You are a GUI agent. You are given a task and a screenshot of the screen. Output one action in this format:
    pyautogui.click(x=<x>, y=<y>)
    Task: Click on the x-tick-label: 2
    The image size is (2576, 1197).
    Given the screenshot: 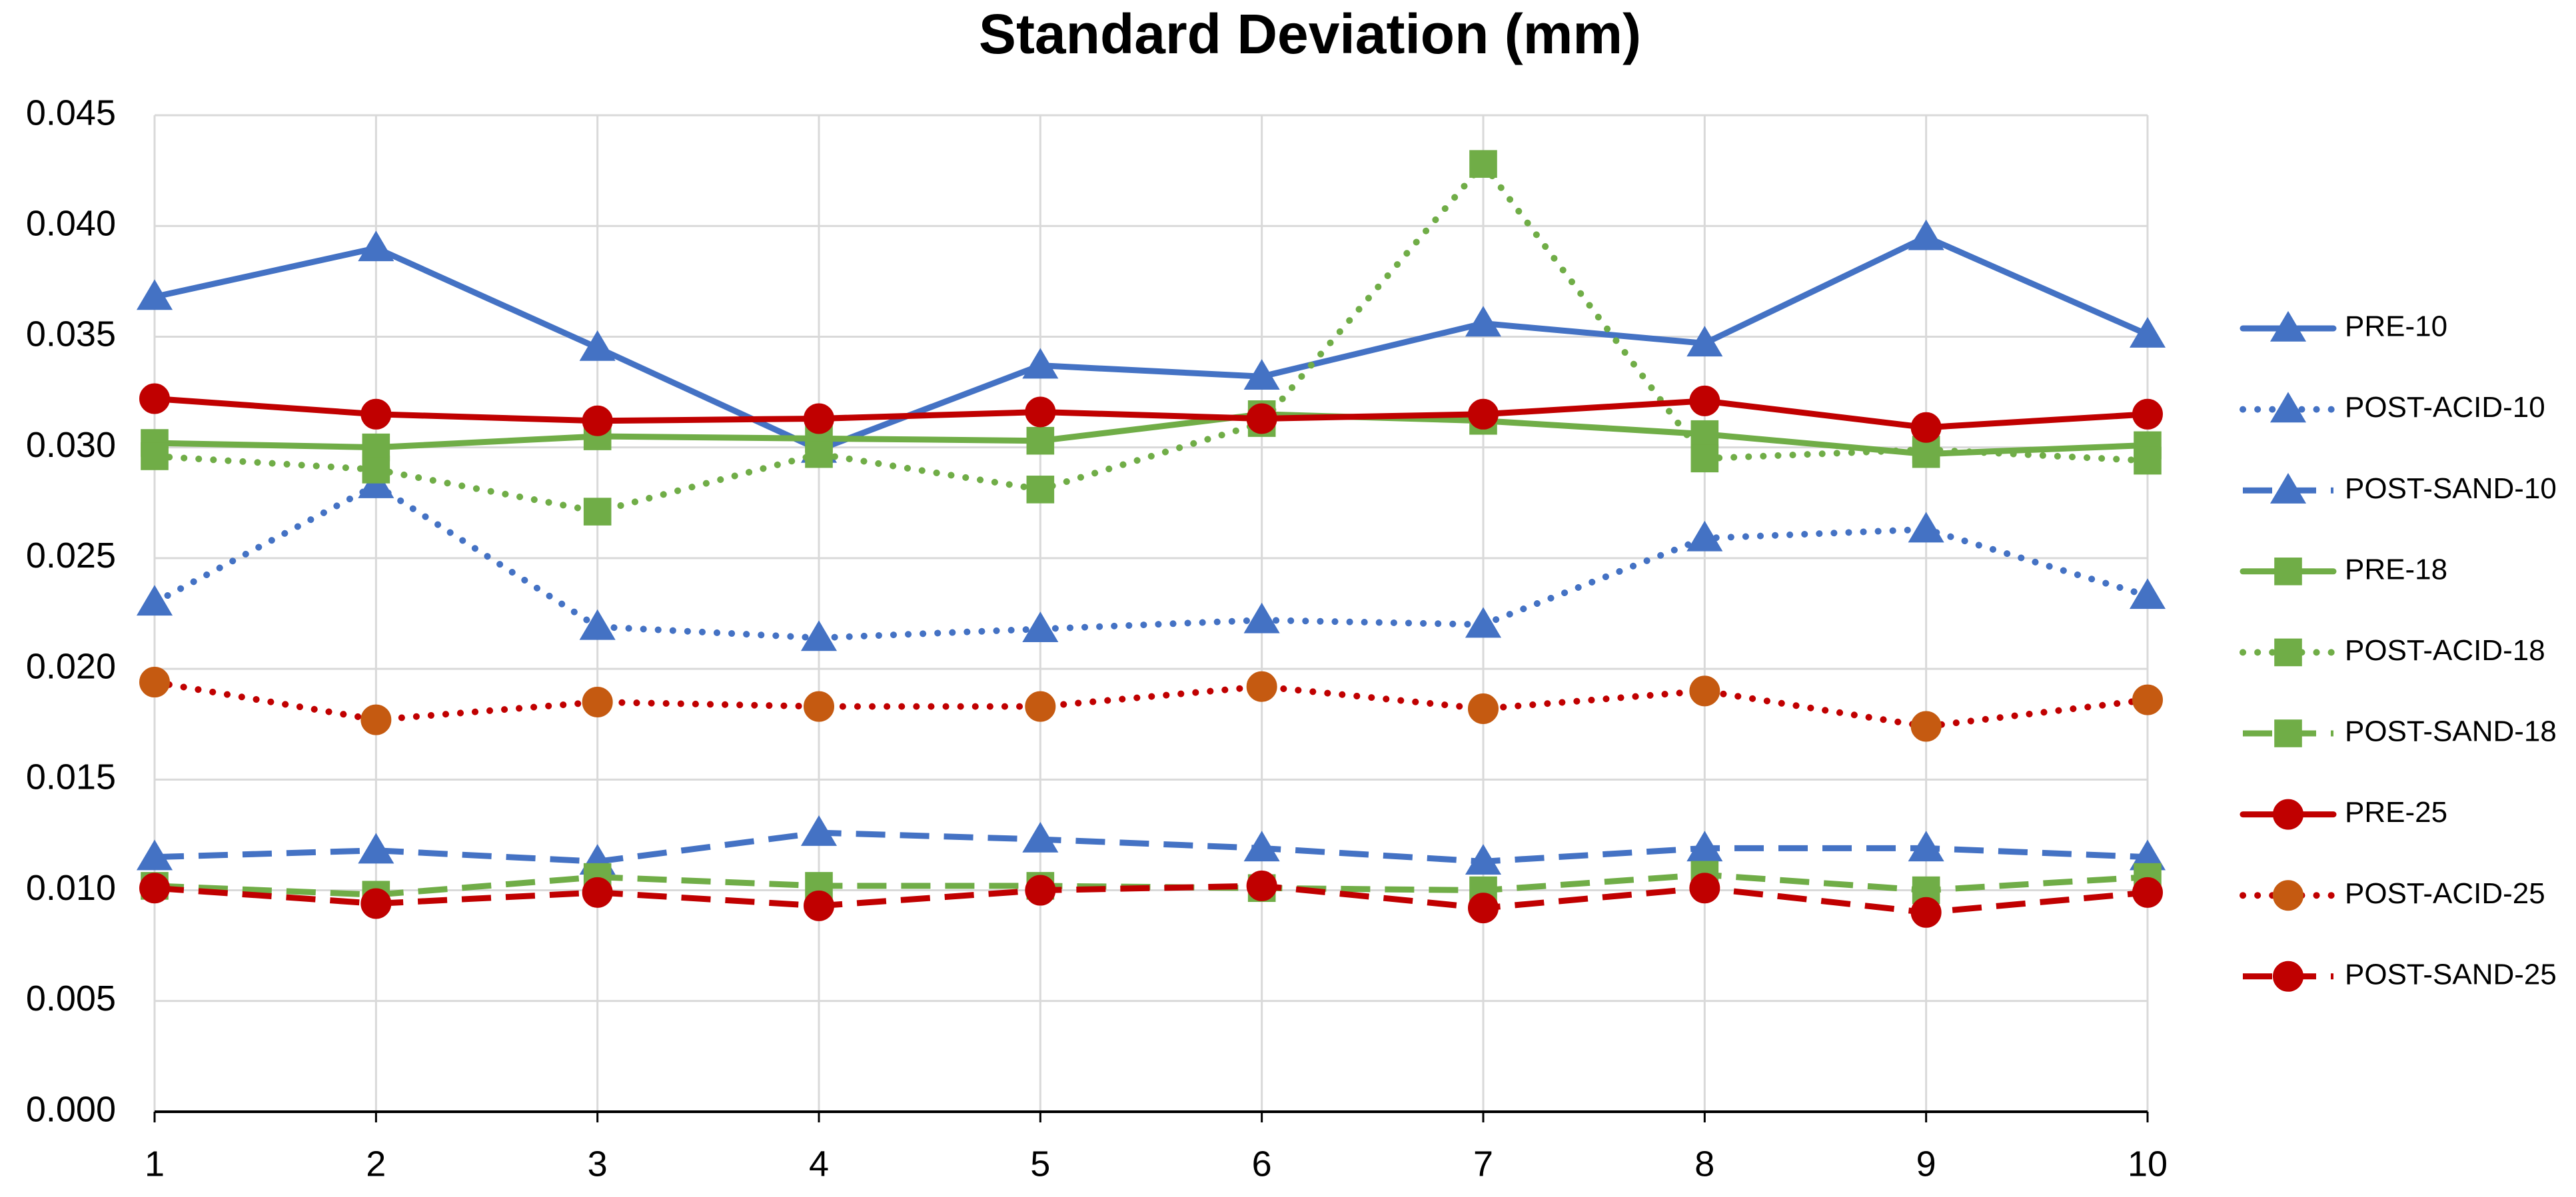 What is the action you would take?
    pyautogui.click(x=376, y=1164)
    